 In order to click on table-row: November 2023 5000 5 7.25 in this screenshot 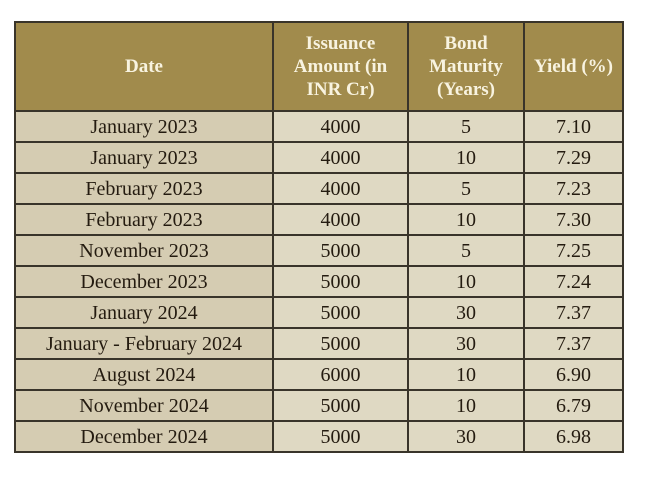, I will do `click(319, 250)`.